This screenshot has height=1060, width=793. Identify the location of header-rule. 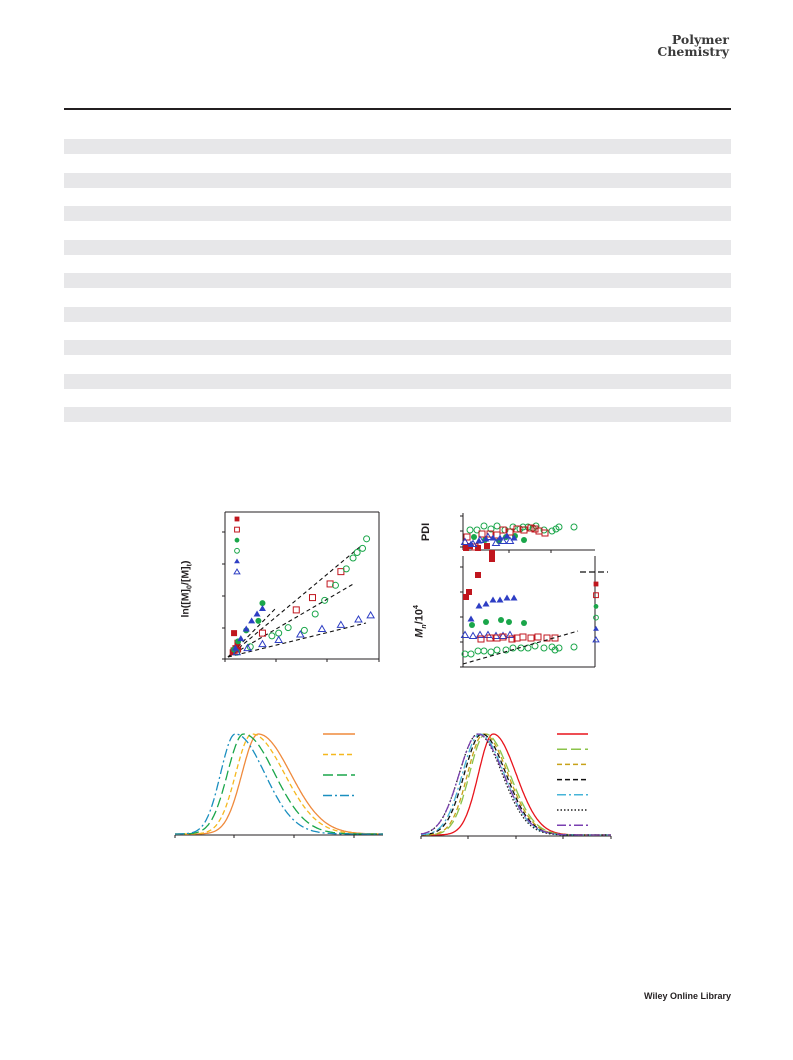
(397, 109).